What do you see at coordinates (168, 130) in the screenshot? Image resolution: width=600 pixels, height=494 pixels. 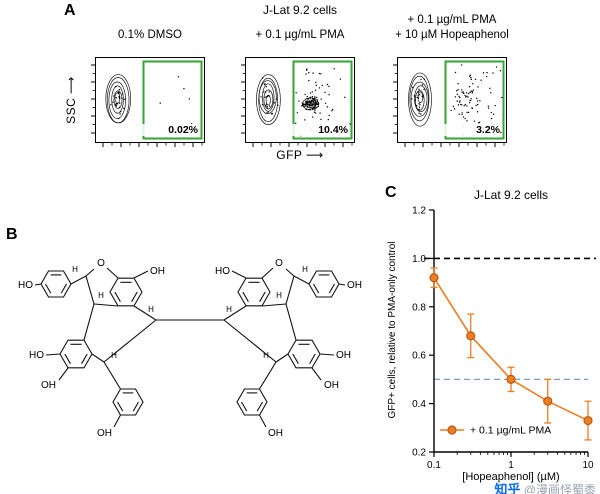 I see `gate-percent-dmso: 0.02%` at bounding box center [168, 130].